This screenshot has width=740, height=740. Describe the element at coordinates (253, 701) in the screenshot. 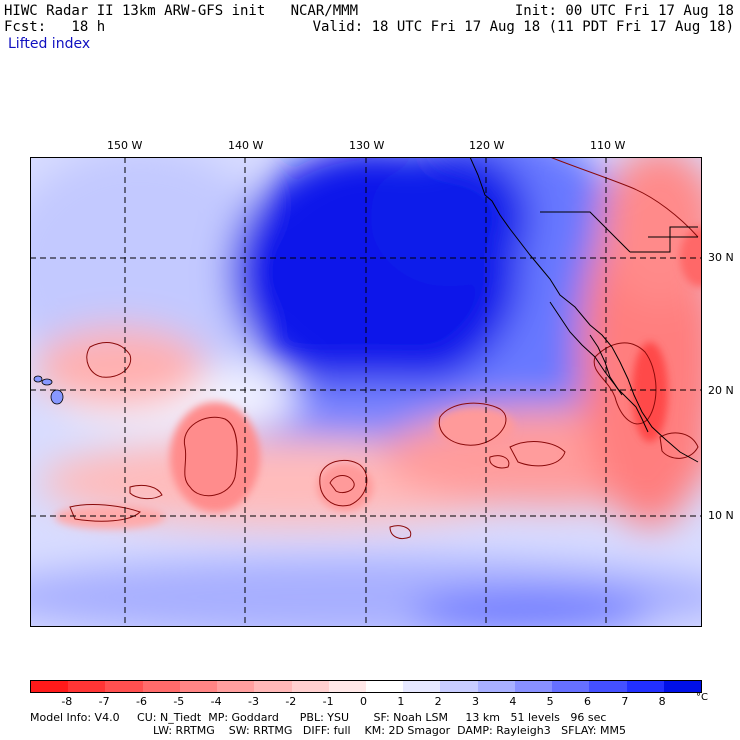

I see `colorbar-tick-label: -3` at that location.